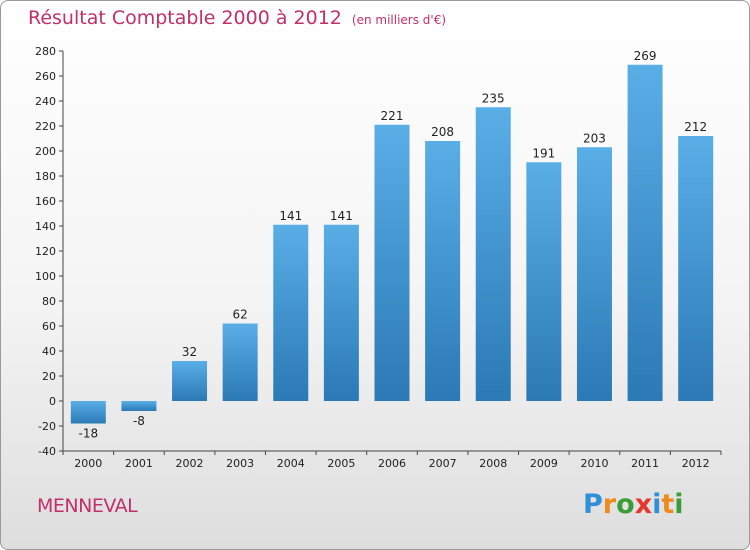  Describe the element at coordinates (696, 463) in the screenshot. I see `x-tick-label: 2012` at that location.